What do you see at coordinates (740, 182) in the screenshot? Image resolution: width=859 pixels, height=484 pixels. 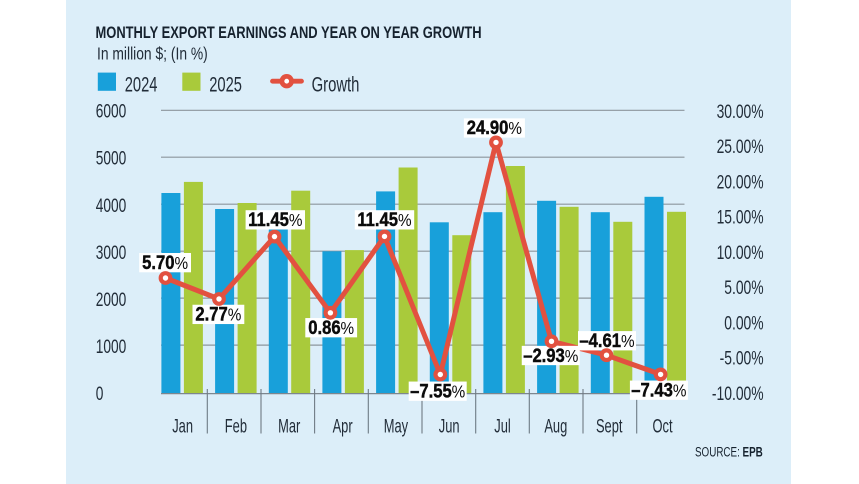 I see `svg-text: 20.00%` at bounding box center [740, 182].